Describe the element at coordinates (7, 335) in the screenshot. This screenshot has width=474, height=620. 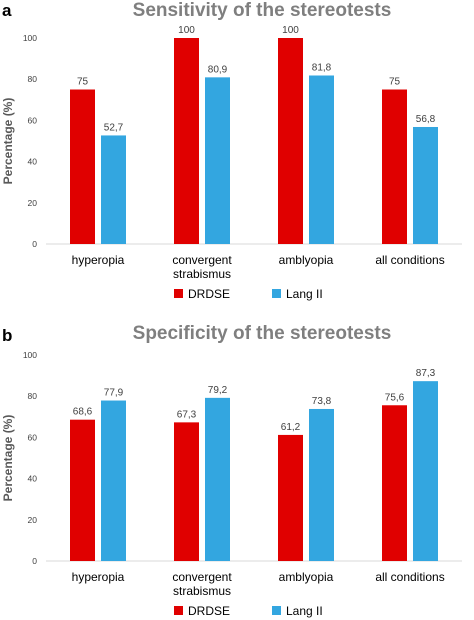
I see `panel-label: b` at that location.